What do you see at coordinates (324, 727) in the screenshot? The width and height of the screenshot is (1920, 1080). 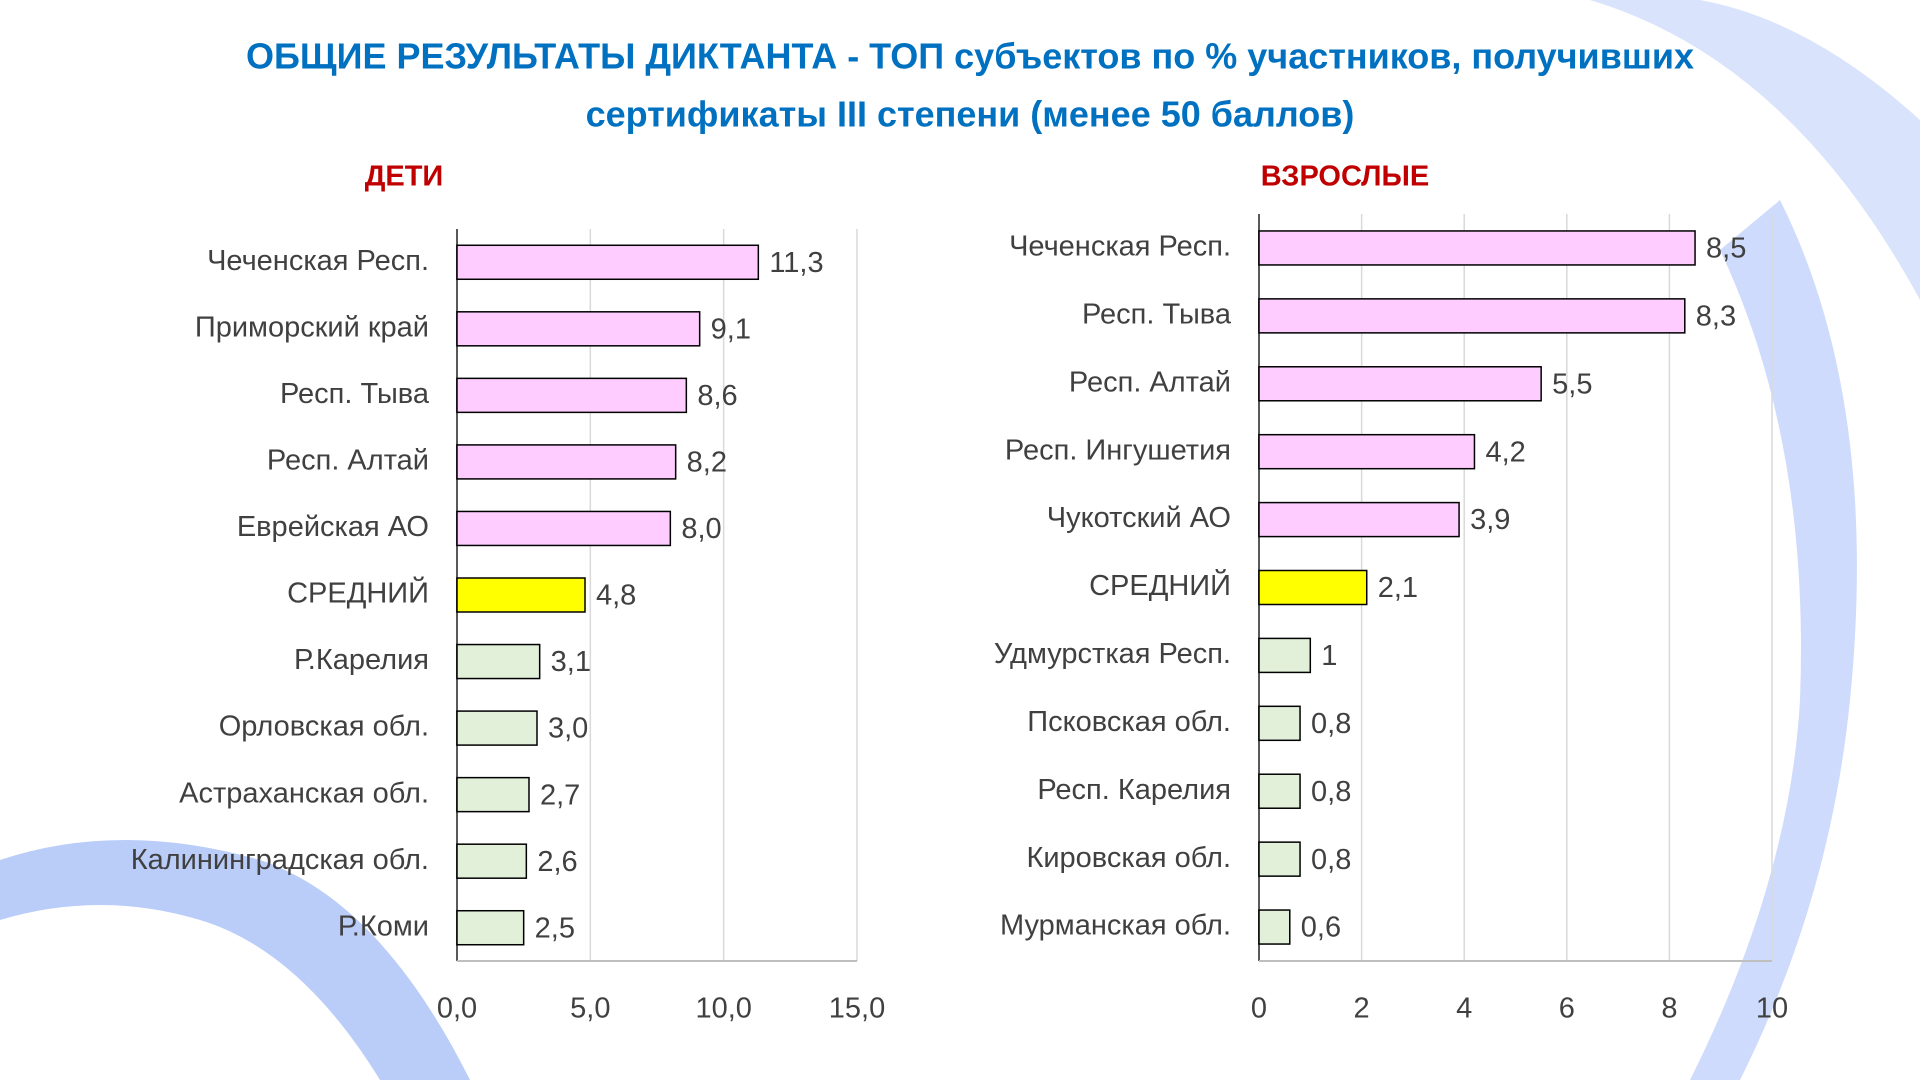 I see `category-label: Орловская обл.` at bounding box center [324, 727].